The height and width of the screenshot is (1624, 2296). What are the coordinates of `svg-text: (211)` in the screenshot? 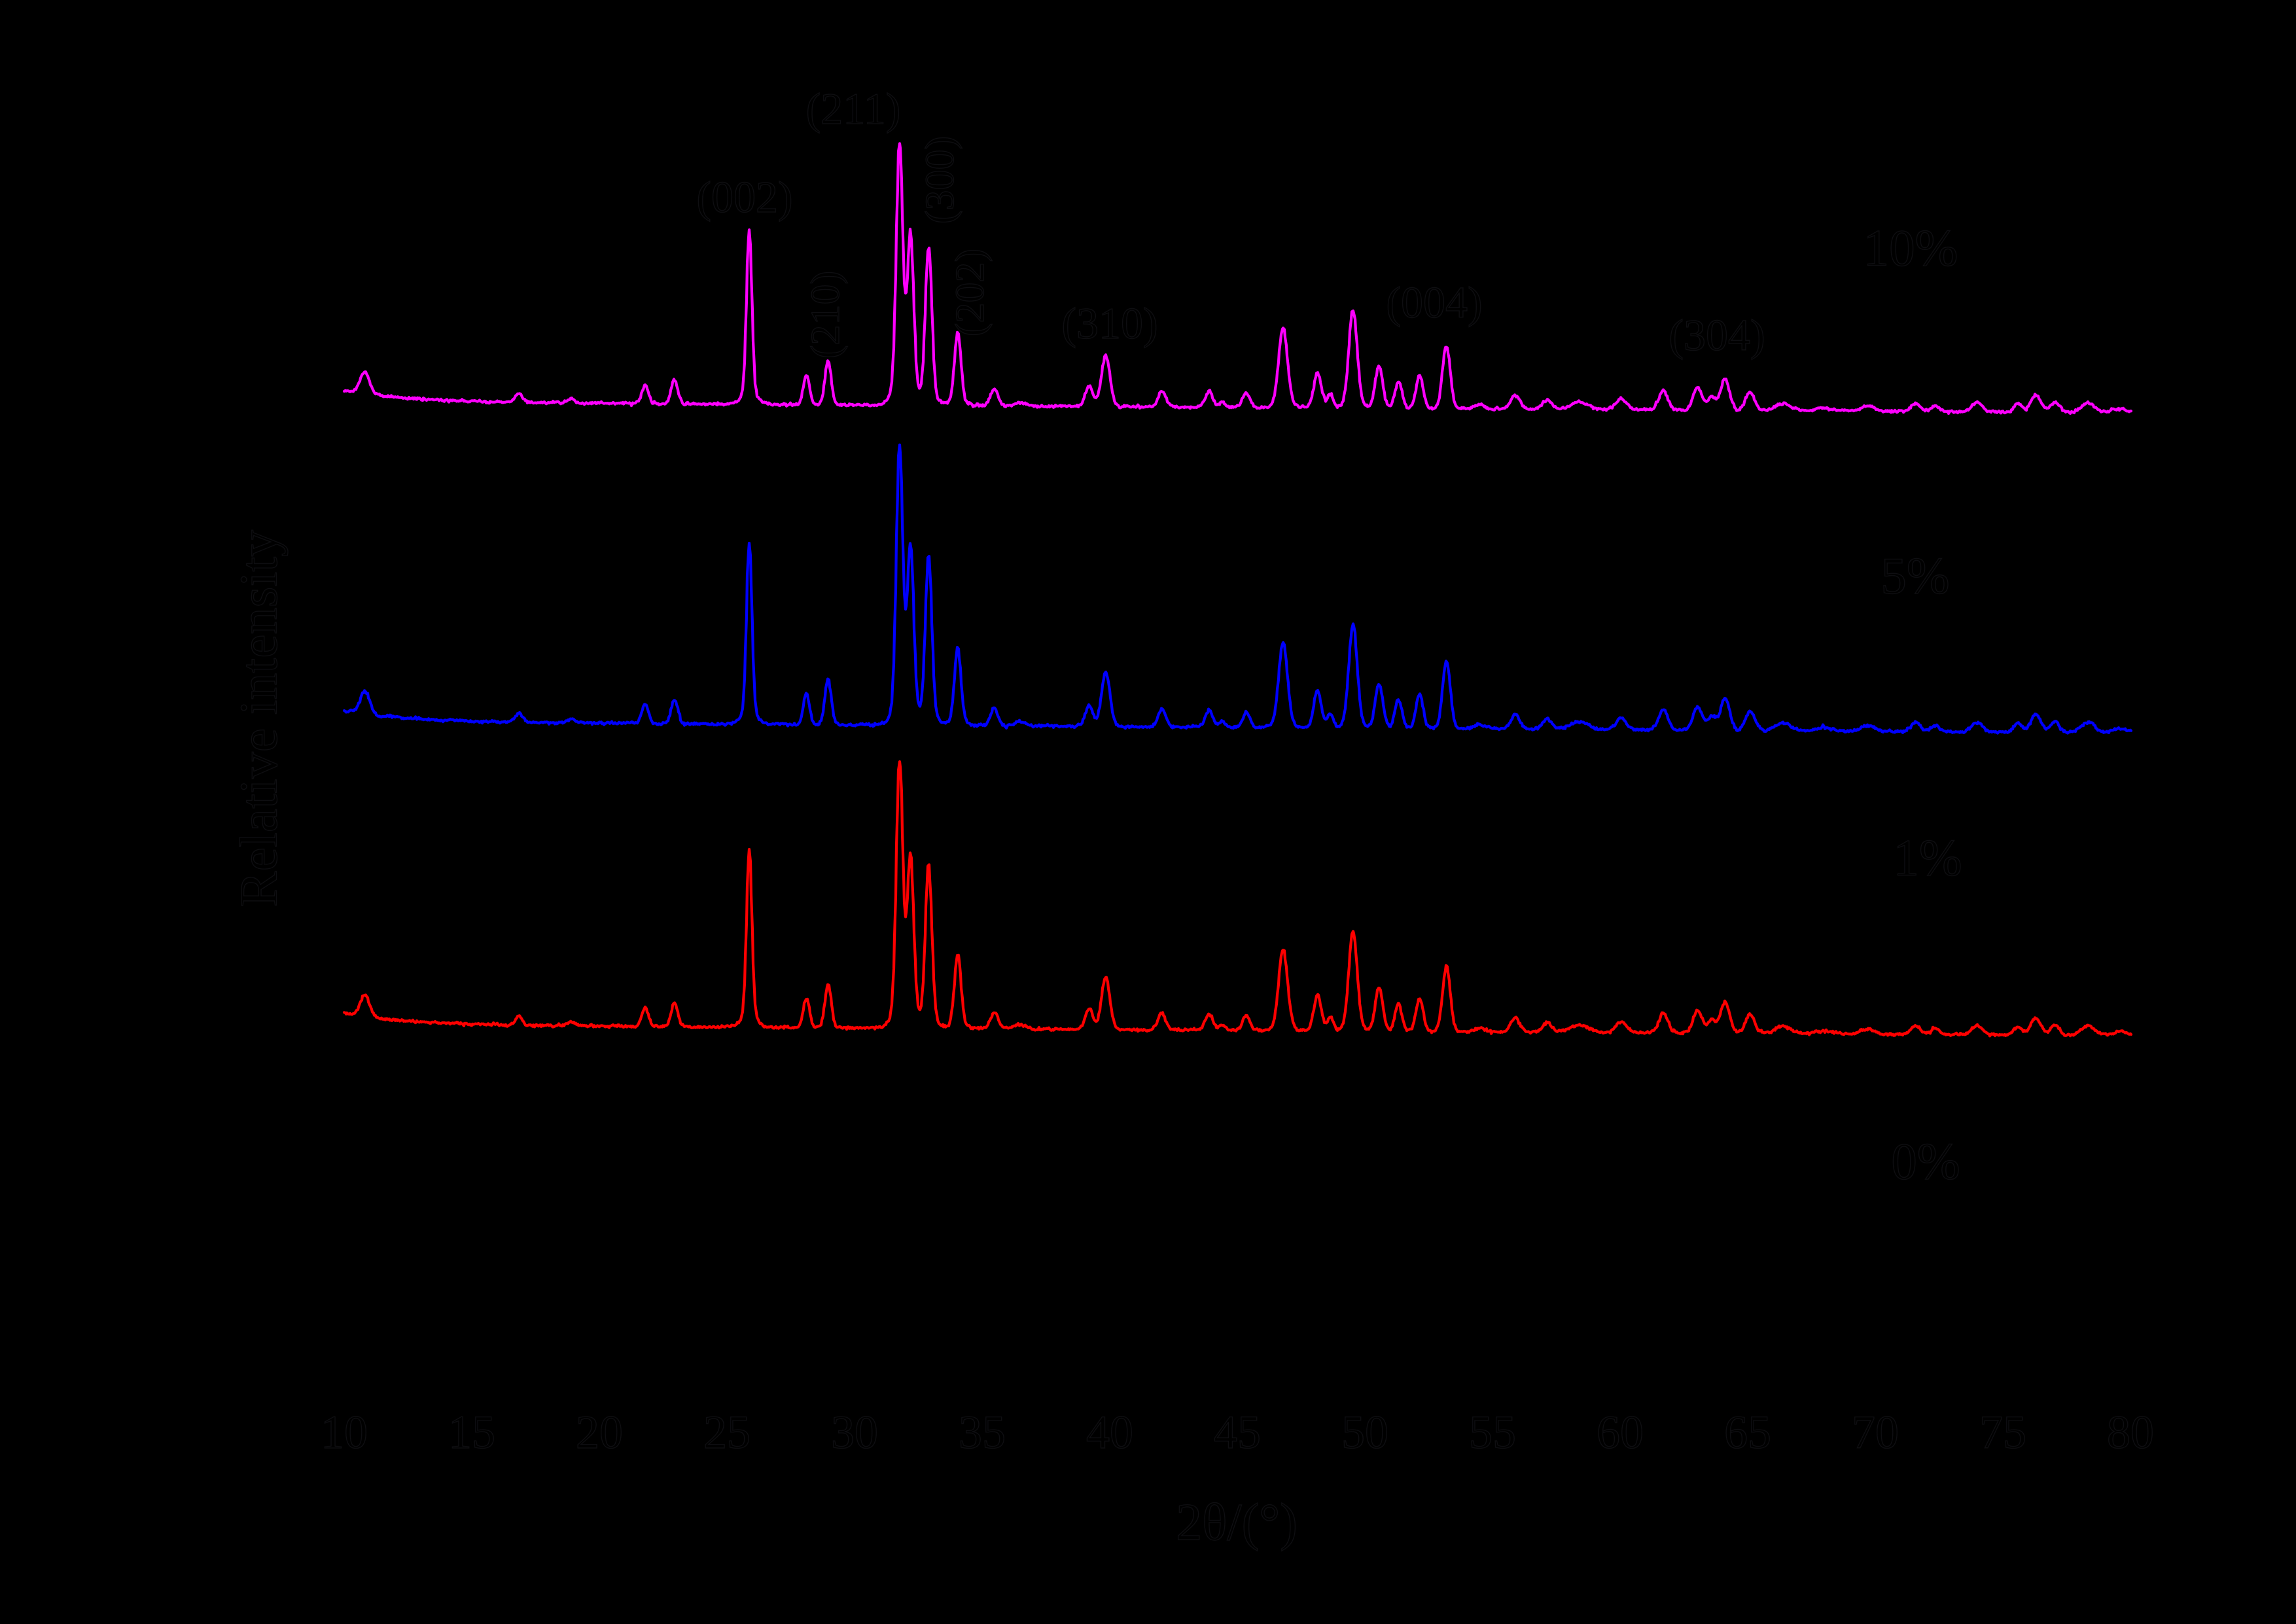 It's located at (853, 108).